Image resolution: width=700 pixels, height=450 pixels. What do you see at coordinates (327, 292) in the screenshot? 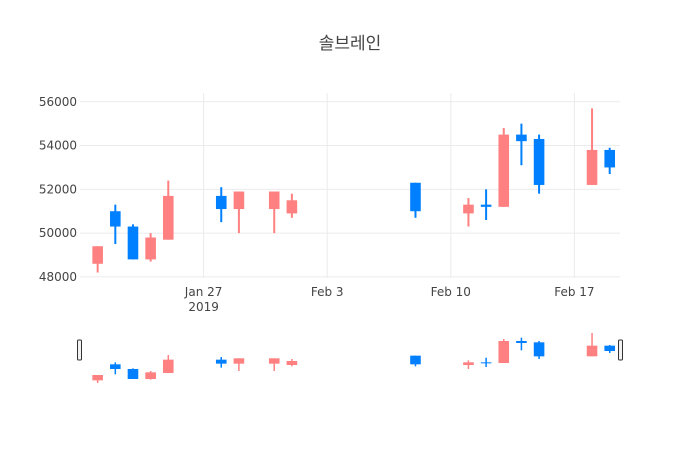
I see `x-tick-label: Feb 3` at bounding box center [327, 292].